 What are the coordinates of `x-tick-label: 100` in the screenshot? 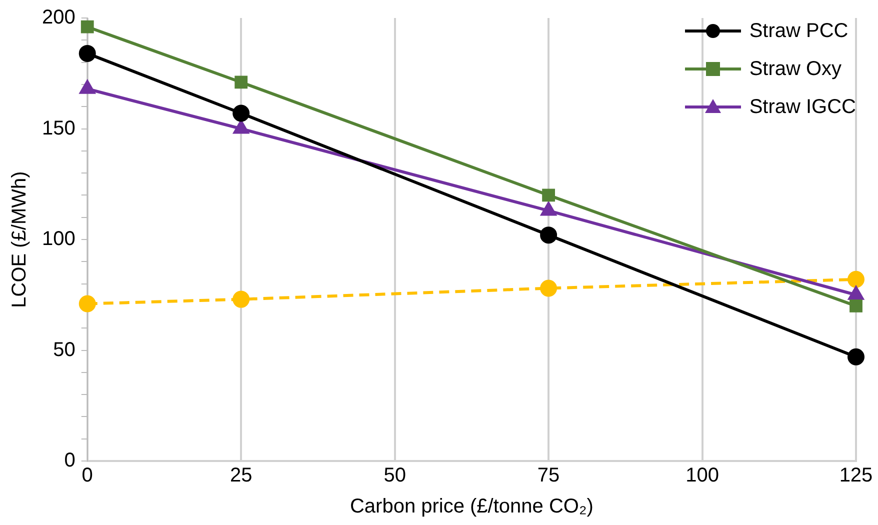 It's located at (702, 475).